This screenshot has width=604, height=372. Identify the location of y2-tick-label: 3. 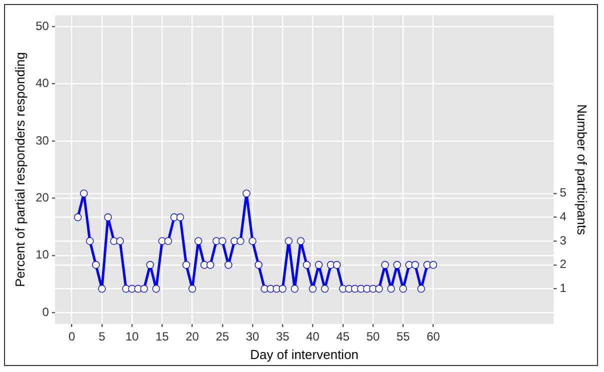
(563, 240).